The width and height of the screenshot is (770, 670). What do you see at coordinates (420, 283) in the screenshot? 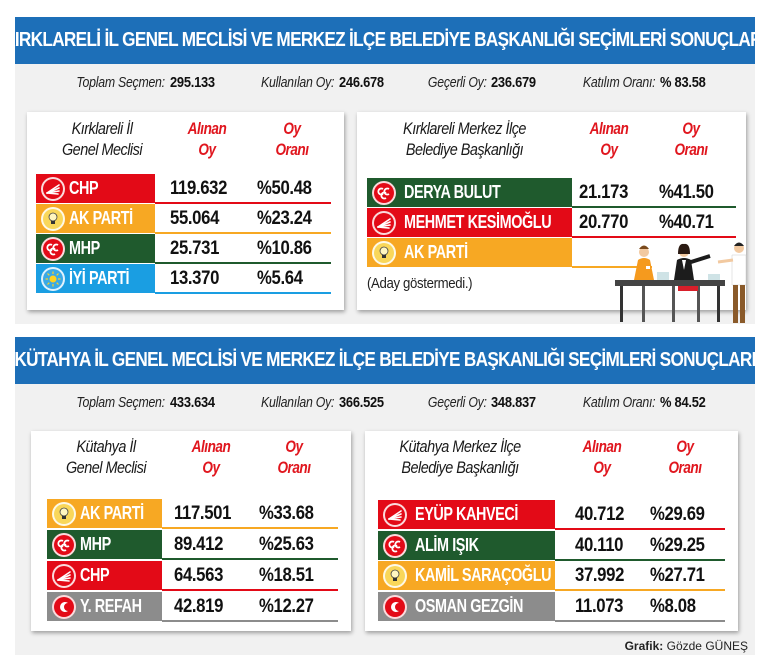
I see `note-text: (Aday göstermedi.)` at bounding box center [420, 283].